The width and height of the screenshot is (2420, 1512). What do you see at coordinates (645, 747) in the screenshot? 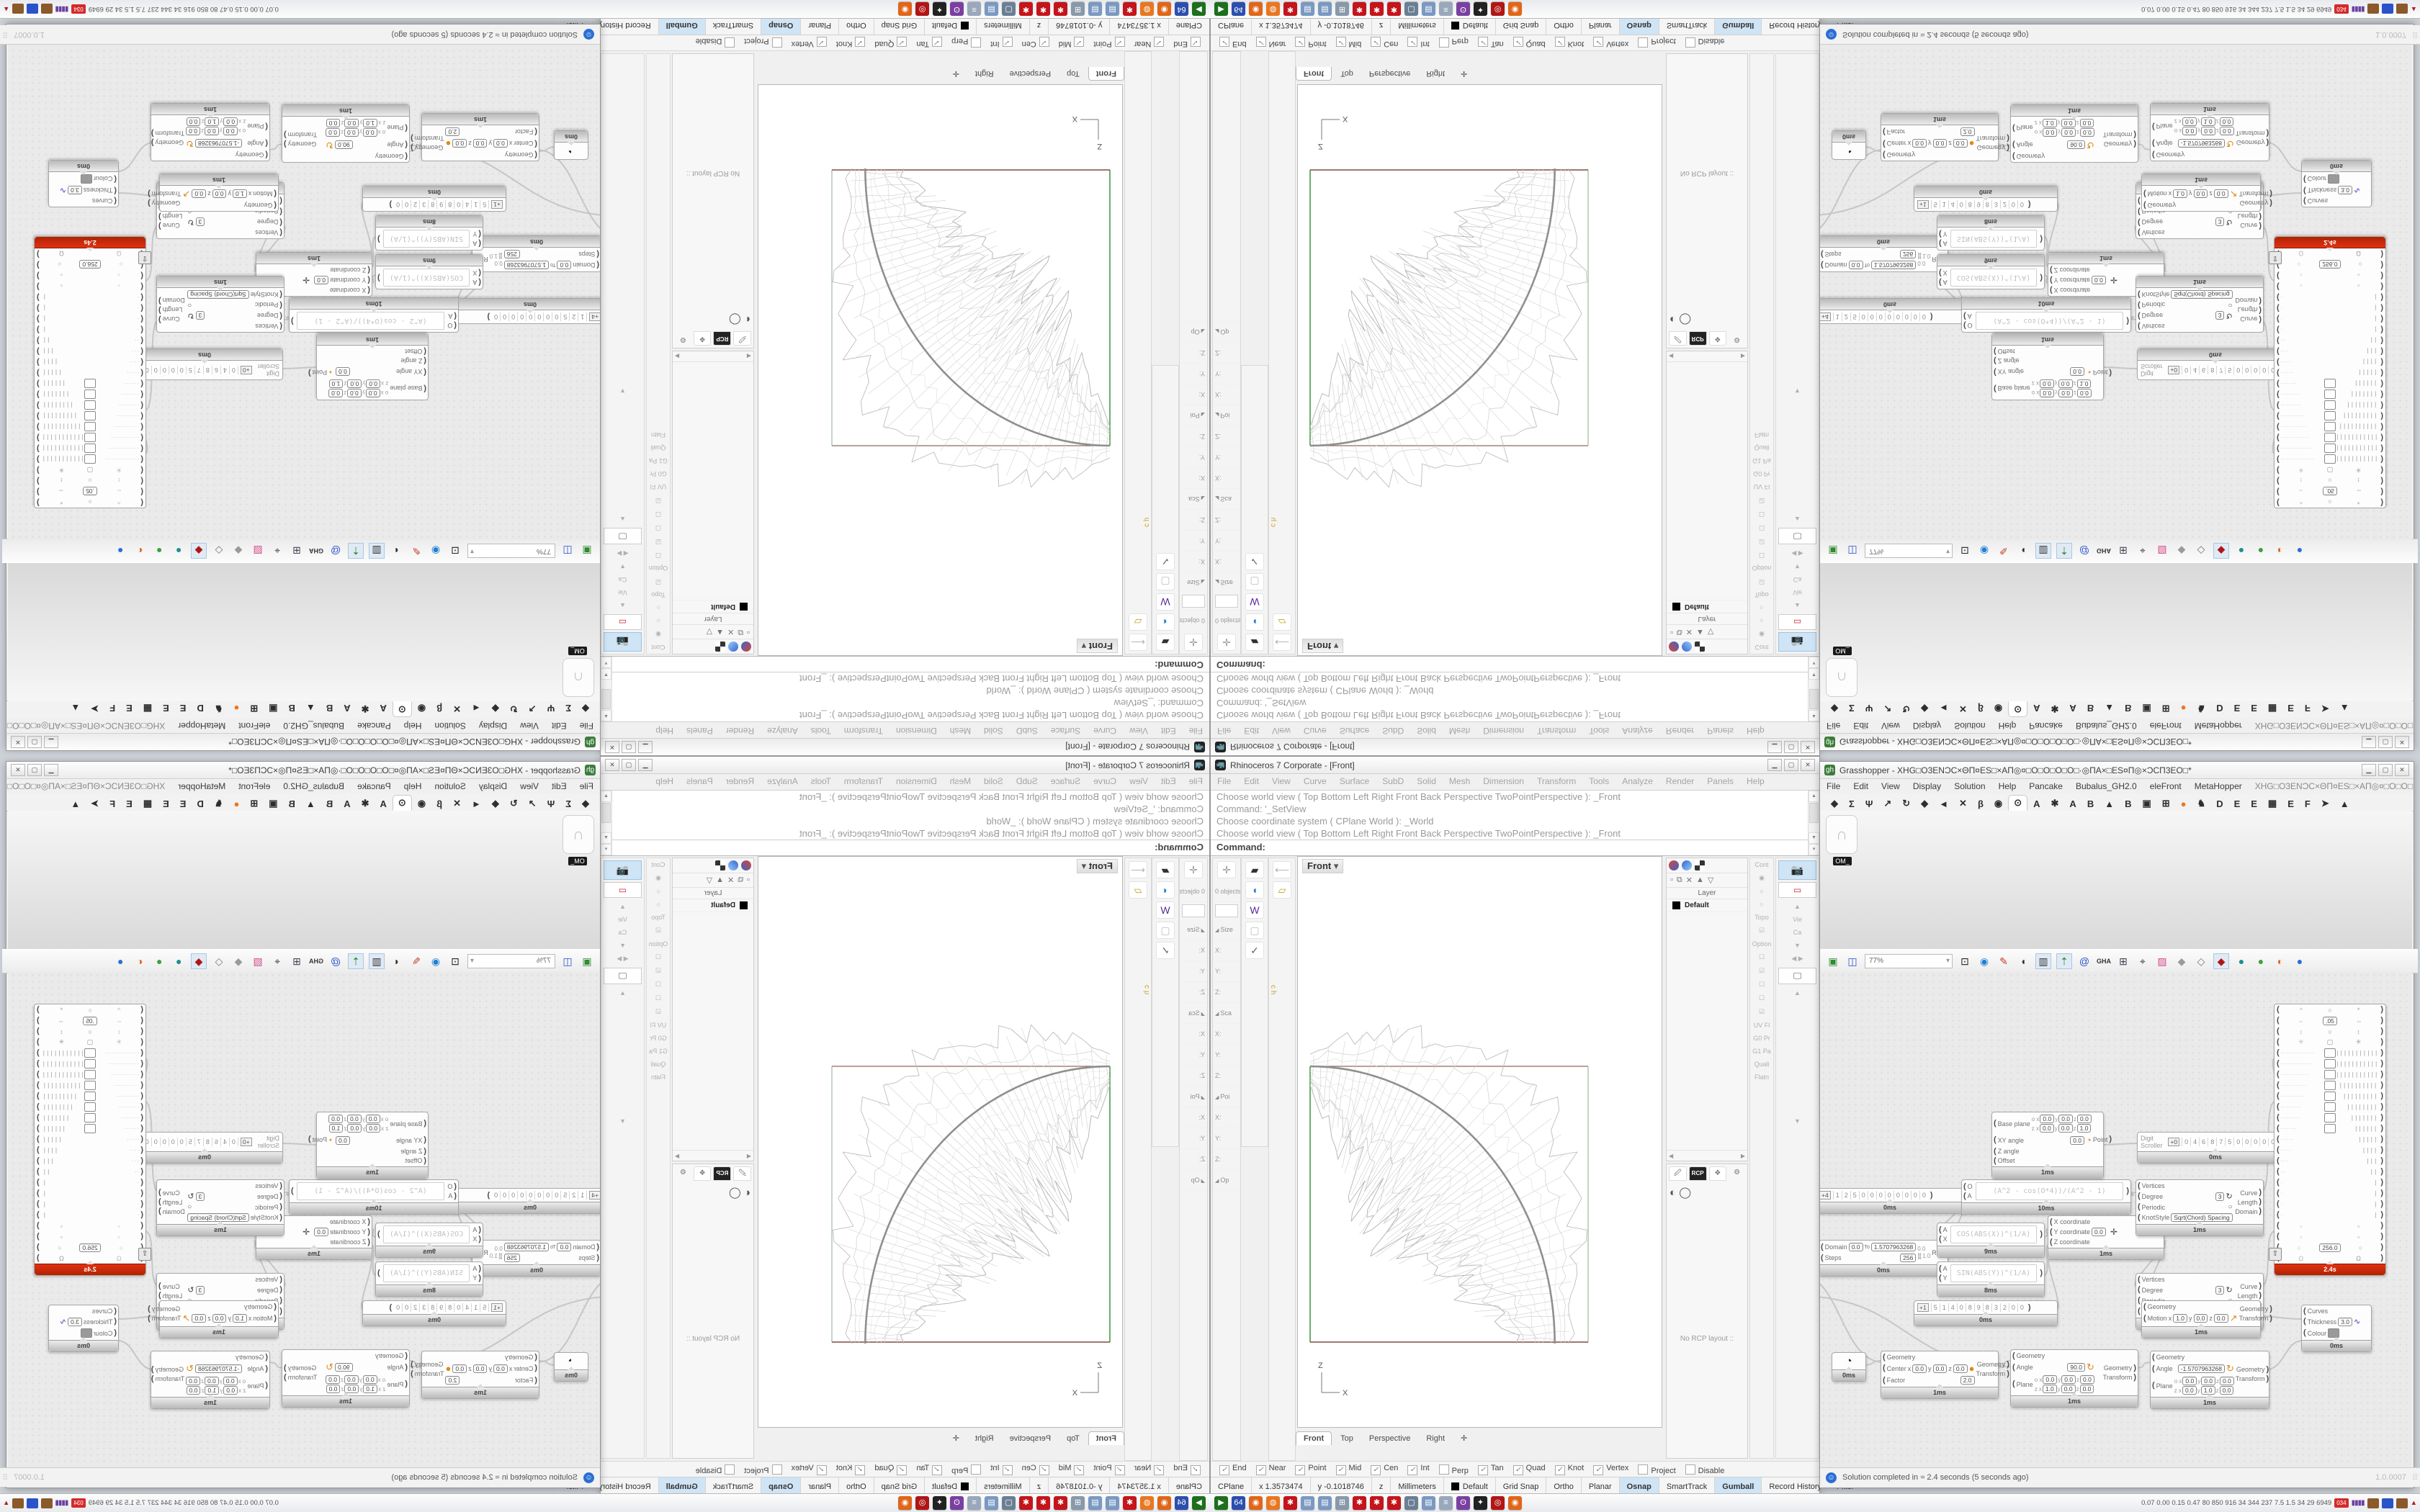
I see `minimize-button: ▁` at bounding box center [645, 747].